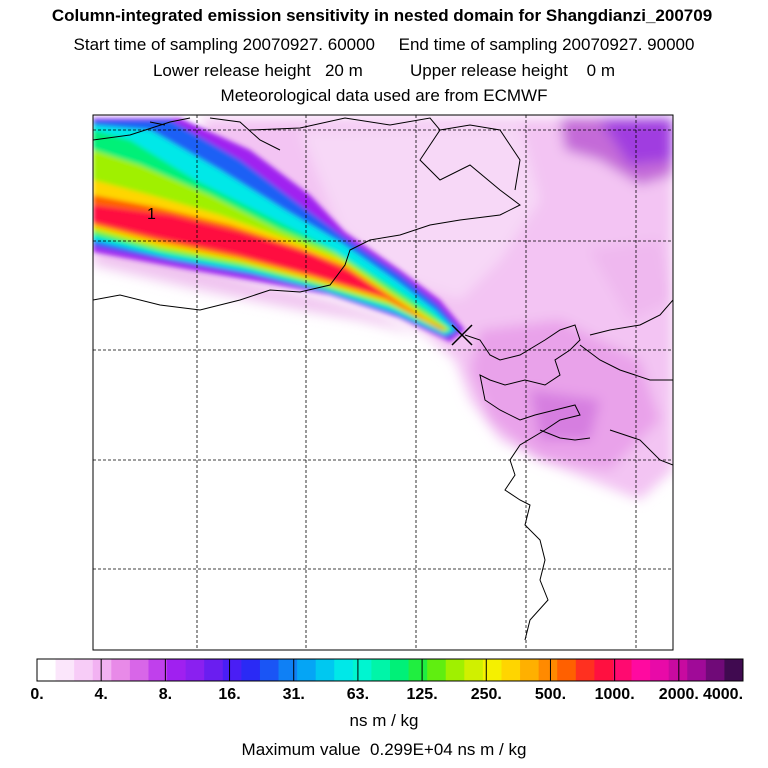  What do you see at coordinates (678, 694) in the screenshot?
I see `colorbar-tick-label: 2000.` at bounding box center [678, 694].